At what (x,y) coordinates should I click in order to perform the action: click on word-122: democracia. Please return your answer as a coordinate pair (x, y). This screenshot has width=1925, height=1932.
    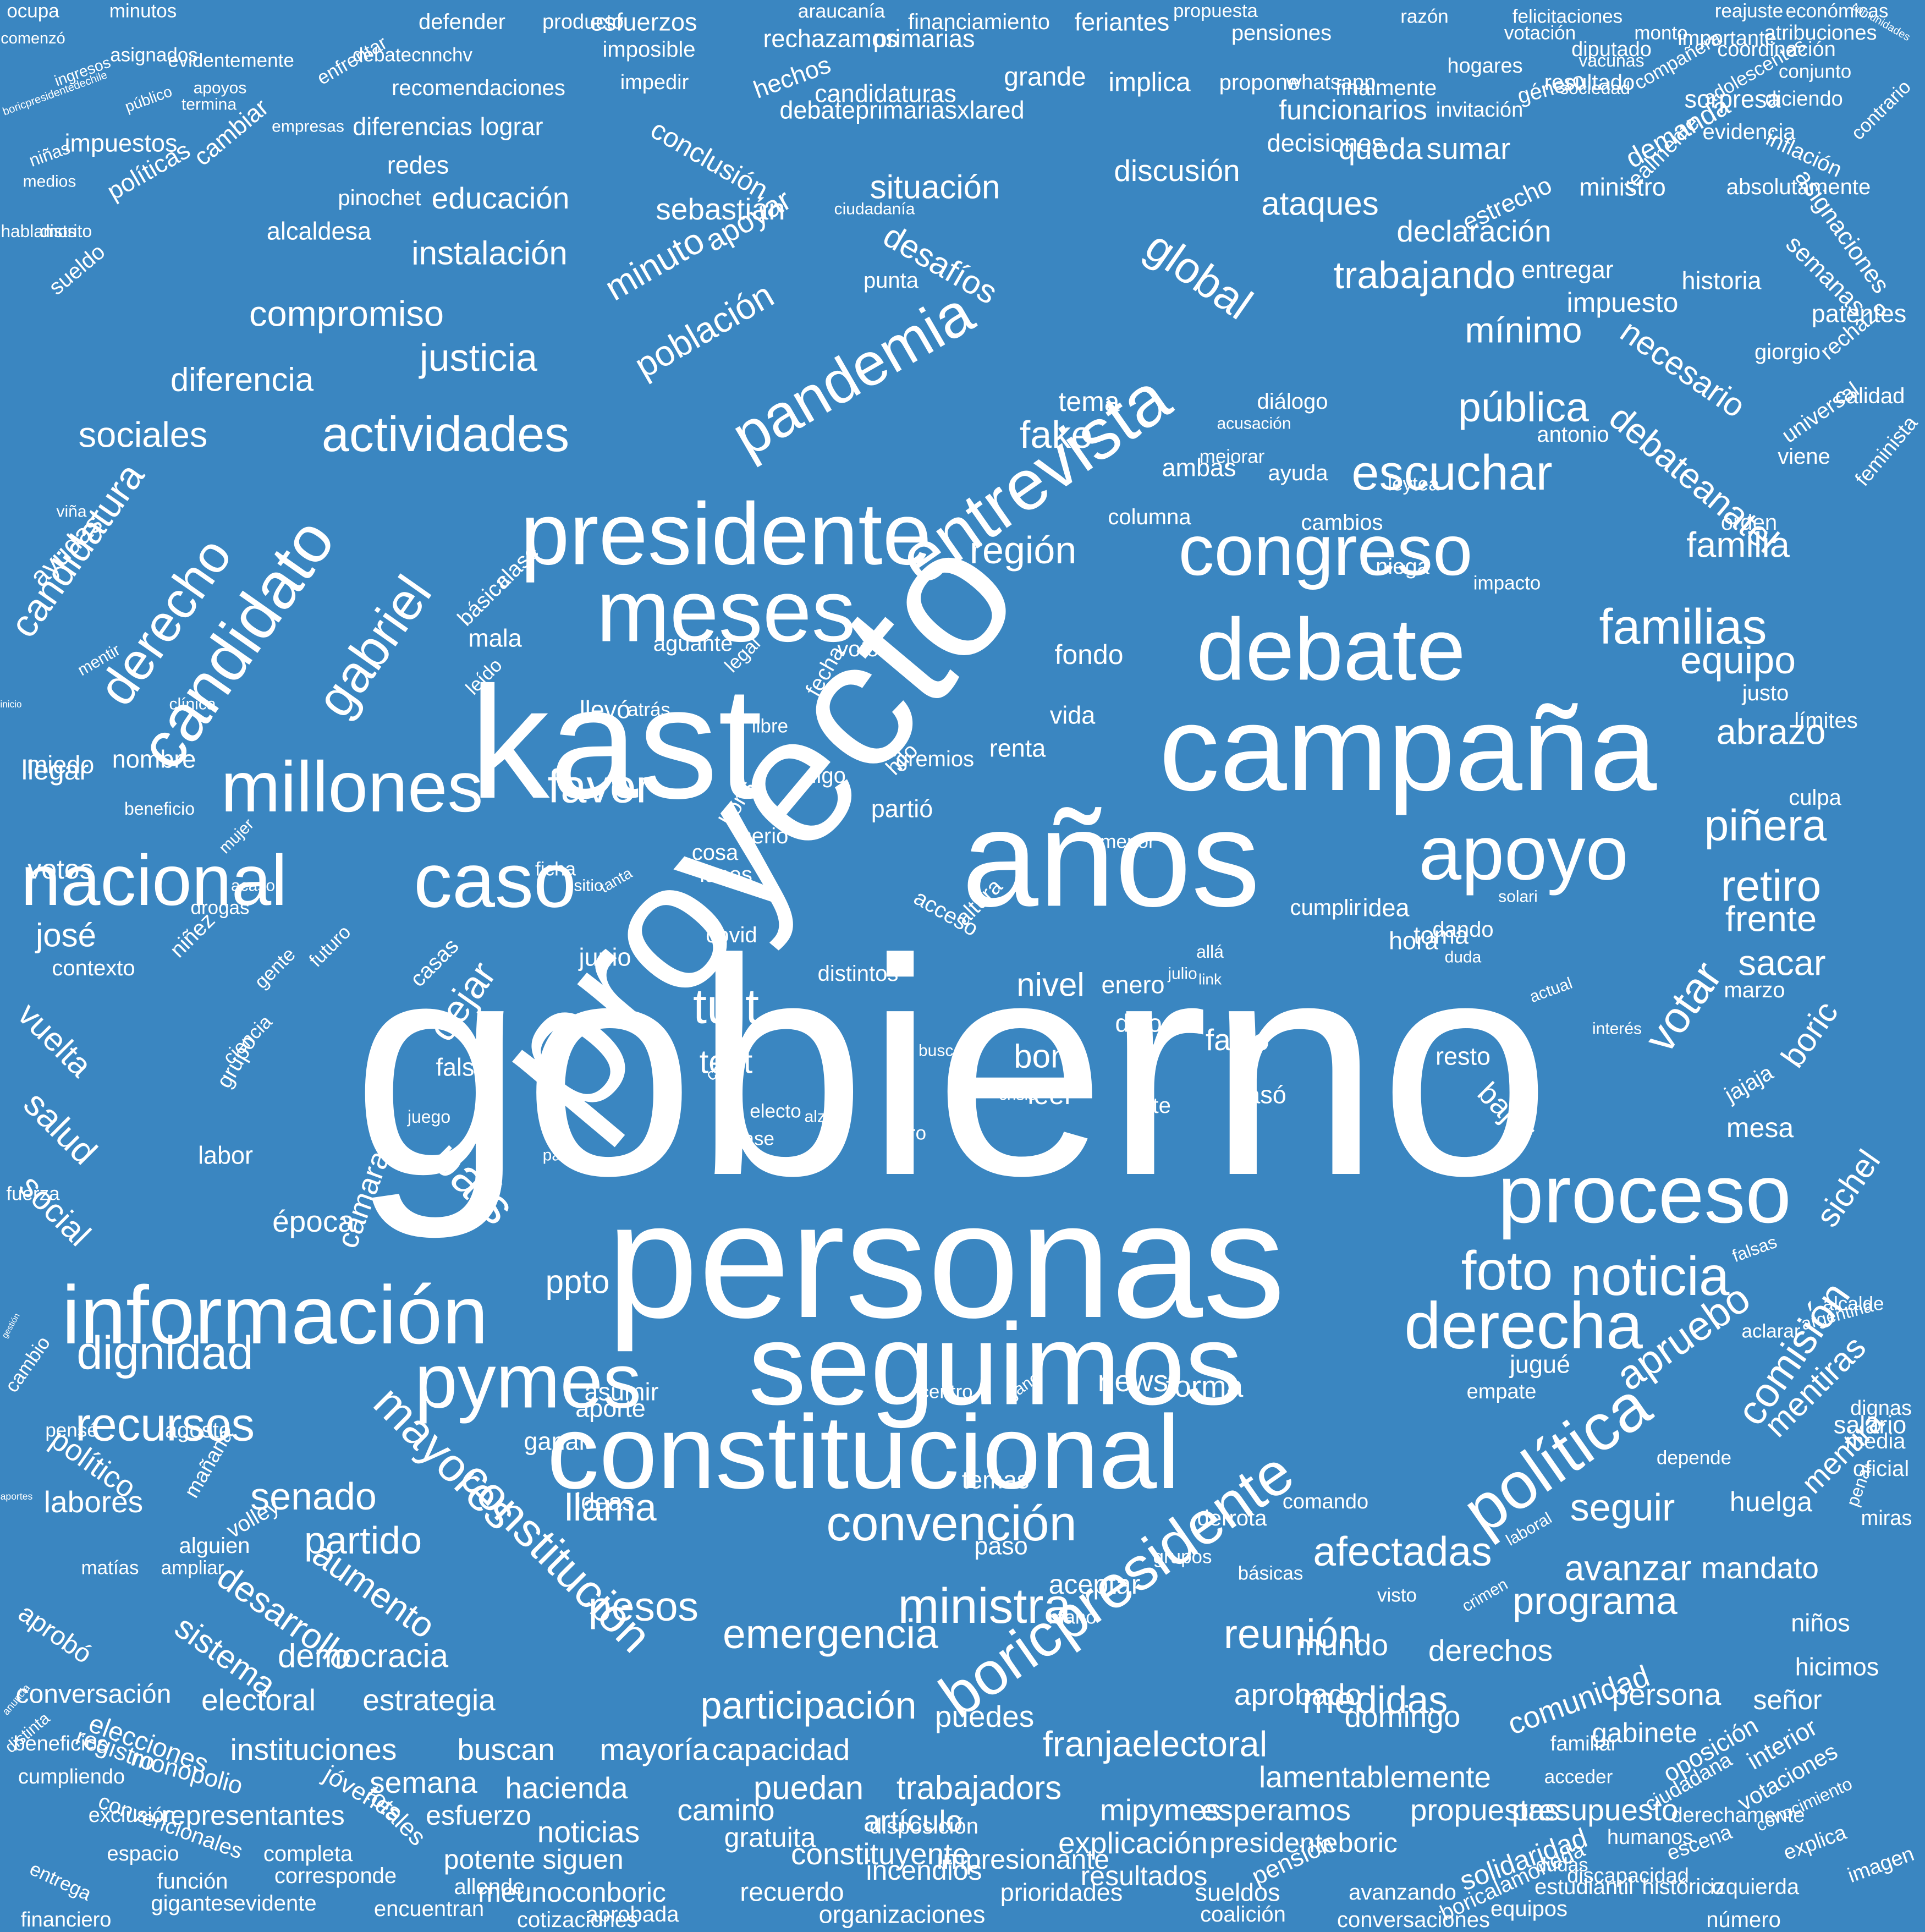
    Looking at the image, I should click on (363, 1656).